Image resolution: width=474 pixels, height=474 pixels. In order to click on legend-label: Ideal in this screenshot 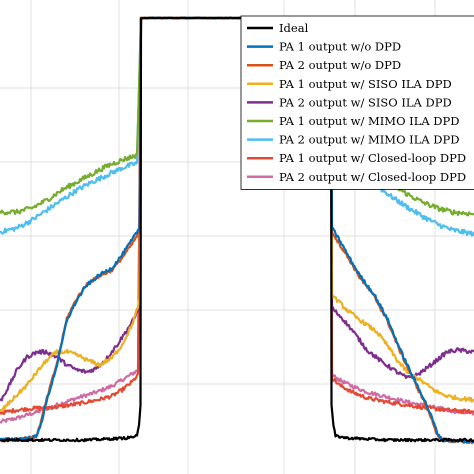, I will do `click(294, 28)`.